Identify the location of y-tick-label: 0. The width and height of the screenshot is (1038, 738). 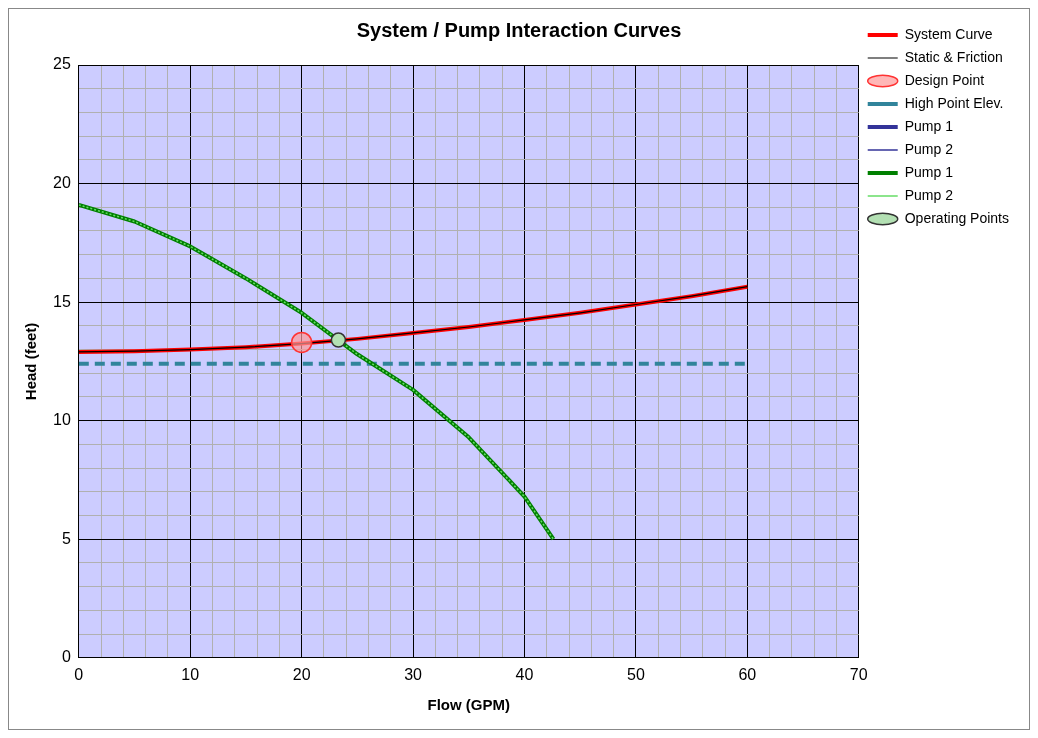
(66, 657).